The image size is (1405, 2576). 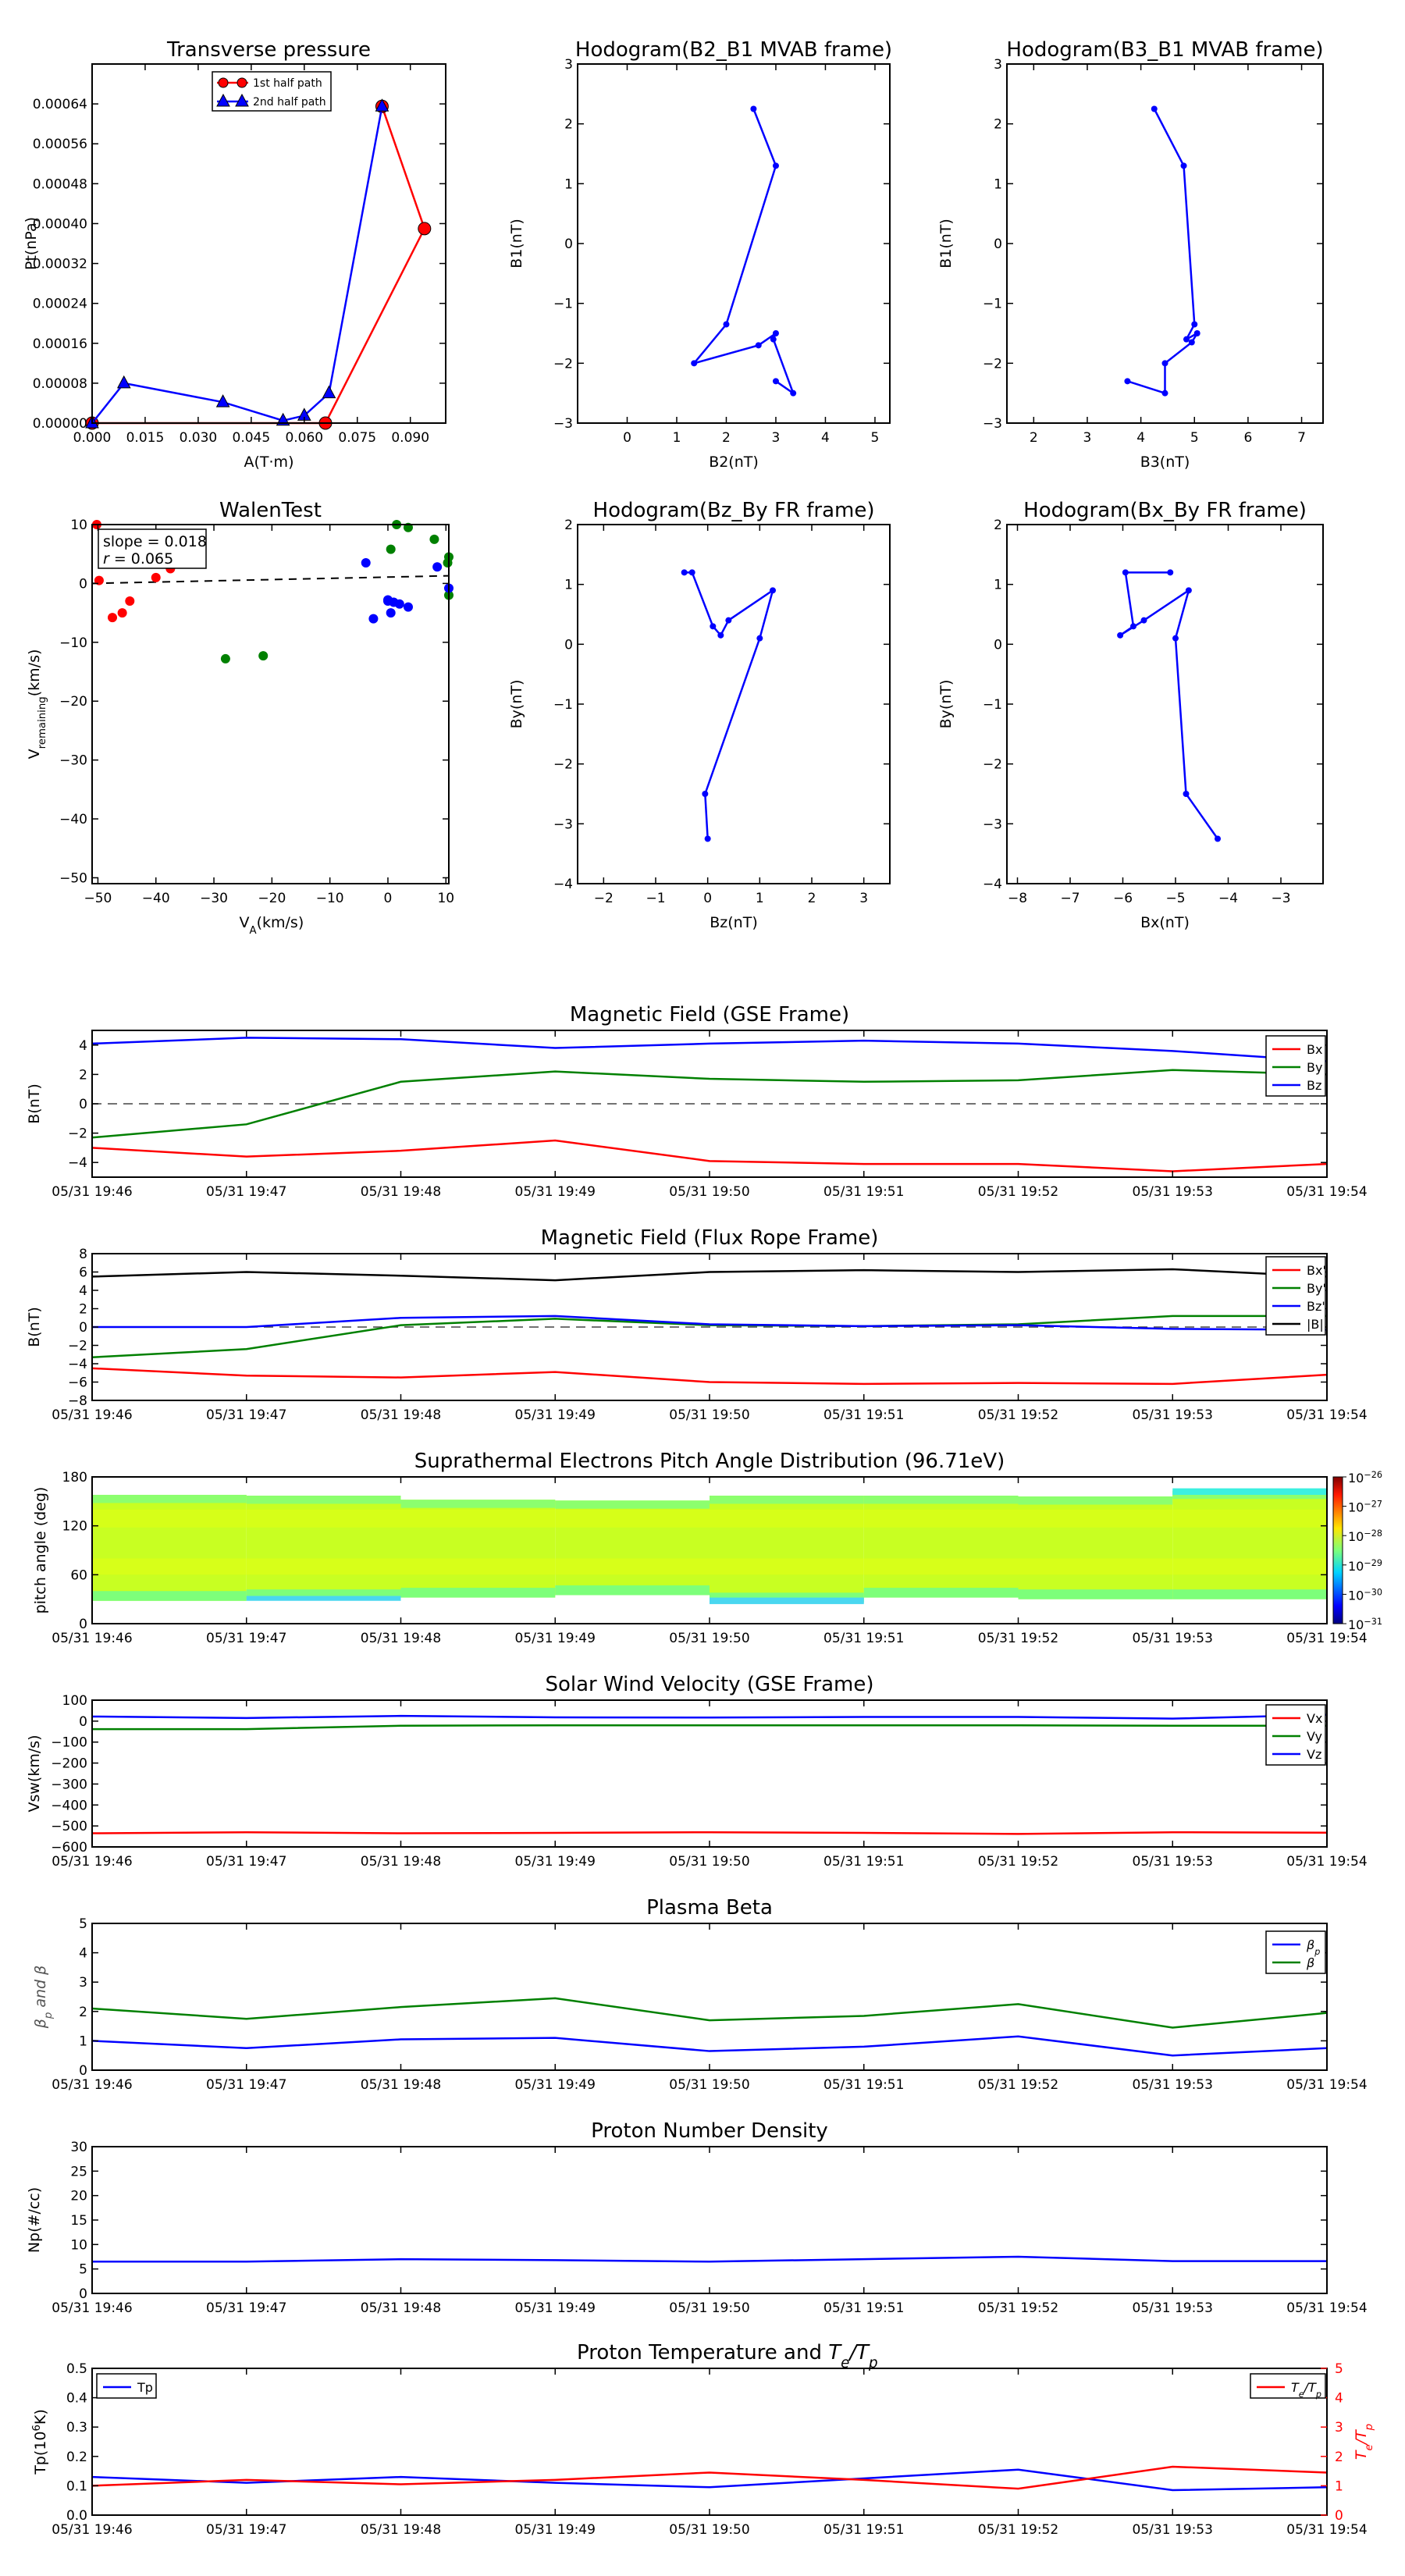 What do you see at coordinates (1228, 899) in the screenshot?
I see `x-tick-label: −4` at bounding box center [1228, 899].